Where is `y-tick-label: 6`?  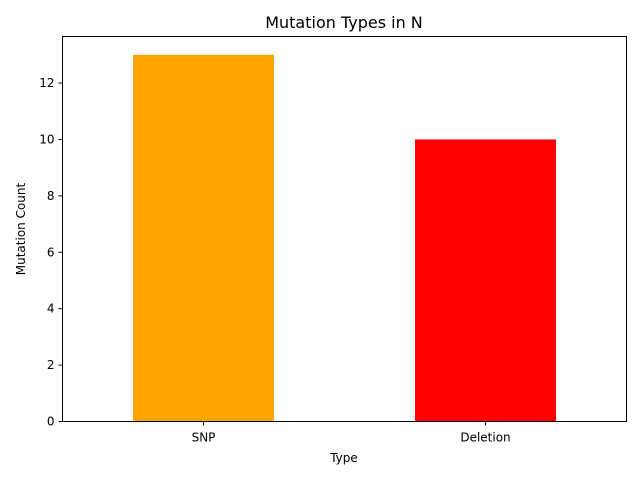
y-tick-label: 6 is located at coordinates (51, 252).